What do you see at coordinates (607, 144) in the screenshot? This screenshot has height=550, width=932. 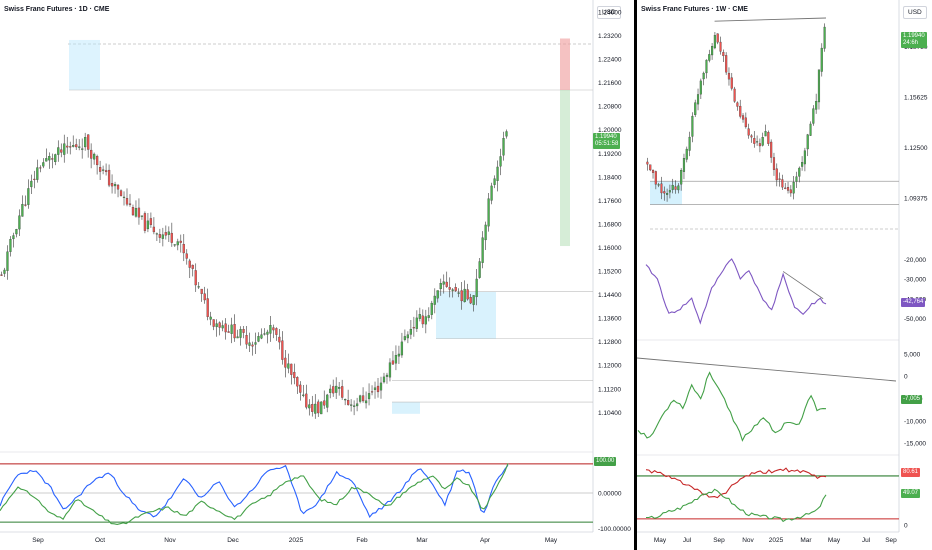 I see `left-countdown: 05:51:58` at bounding box center [607, 144].